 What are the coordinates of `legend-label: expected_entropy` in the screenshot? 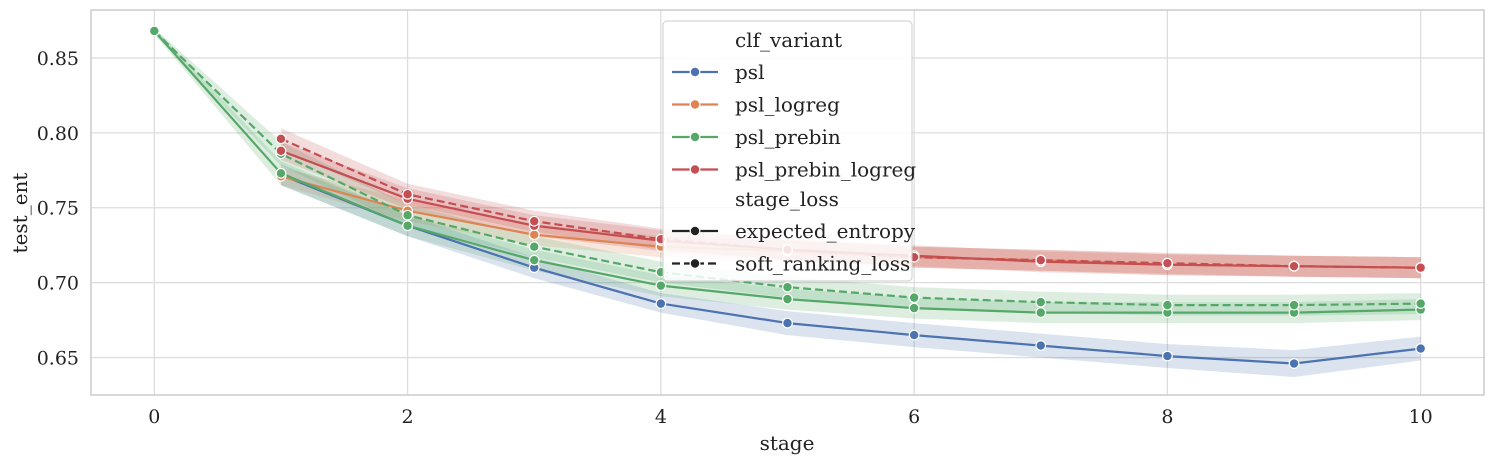 It's located at (825, 231).